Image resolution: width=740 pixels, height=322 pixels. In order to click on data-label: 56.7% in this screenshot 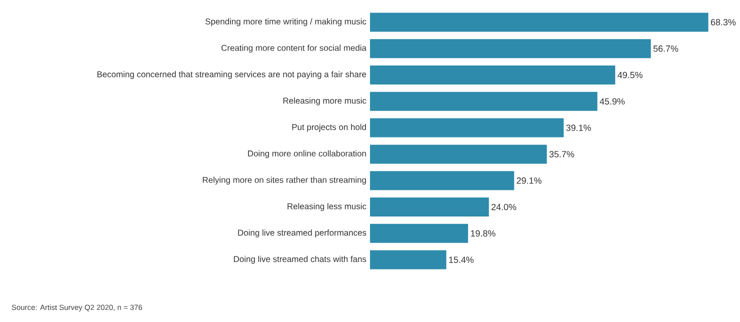, I will do `click(665, 48)`.